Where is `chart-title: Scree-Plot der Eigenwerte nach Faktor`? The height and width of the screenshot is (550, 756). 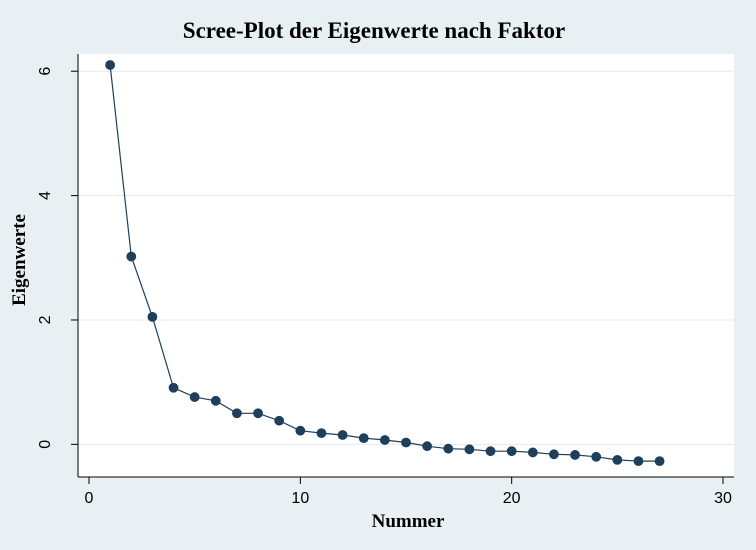 chart-title: Scree-Plot der Eigenwerte nach Faktor is located at coordinates (374, 30).